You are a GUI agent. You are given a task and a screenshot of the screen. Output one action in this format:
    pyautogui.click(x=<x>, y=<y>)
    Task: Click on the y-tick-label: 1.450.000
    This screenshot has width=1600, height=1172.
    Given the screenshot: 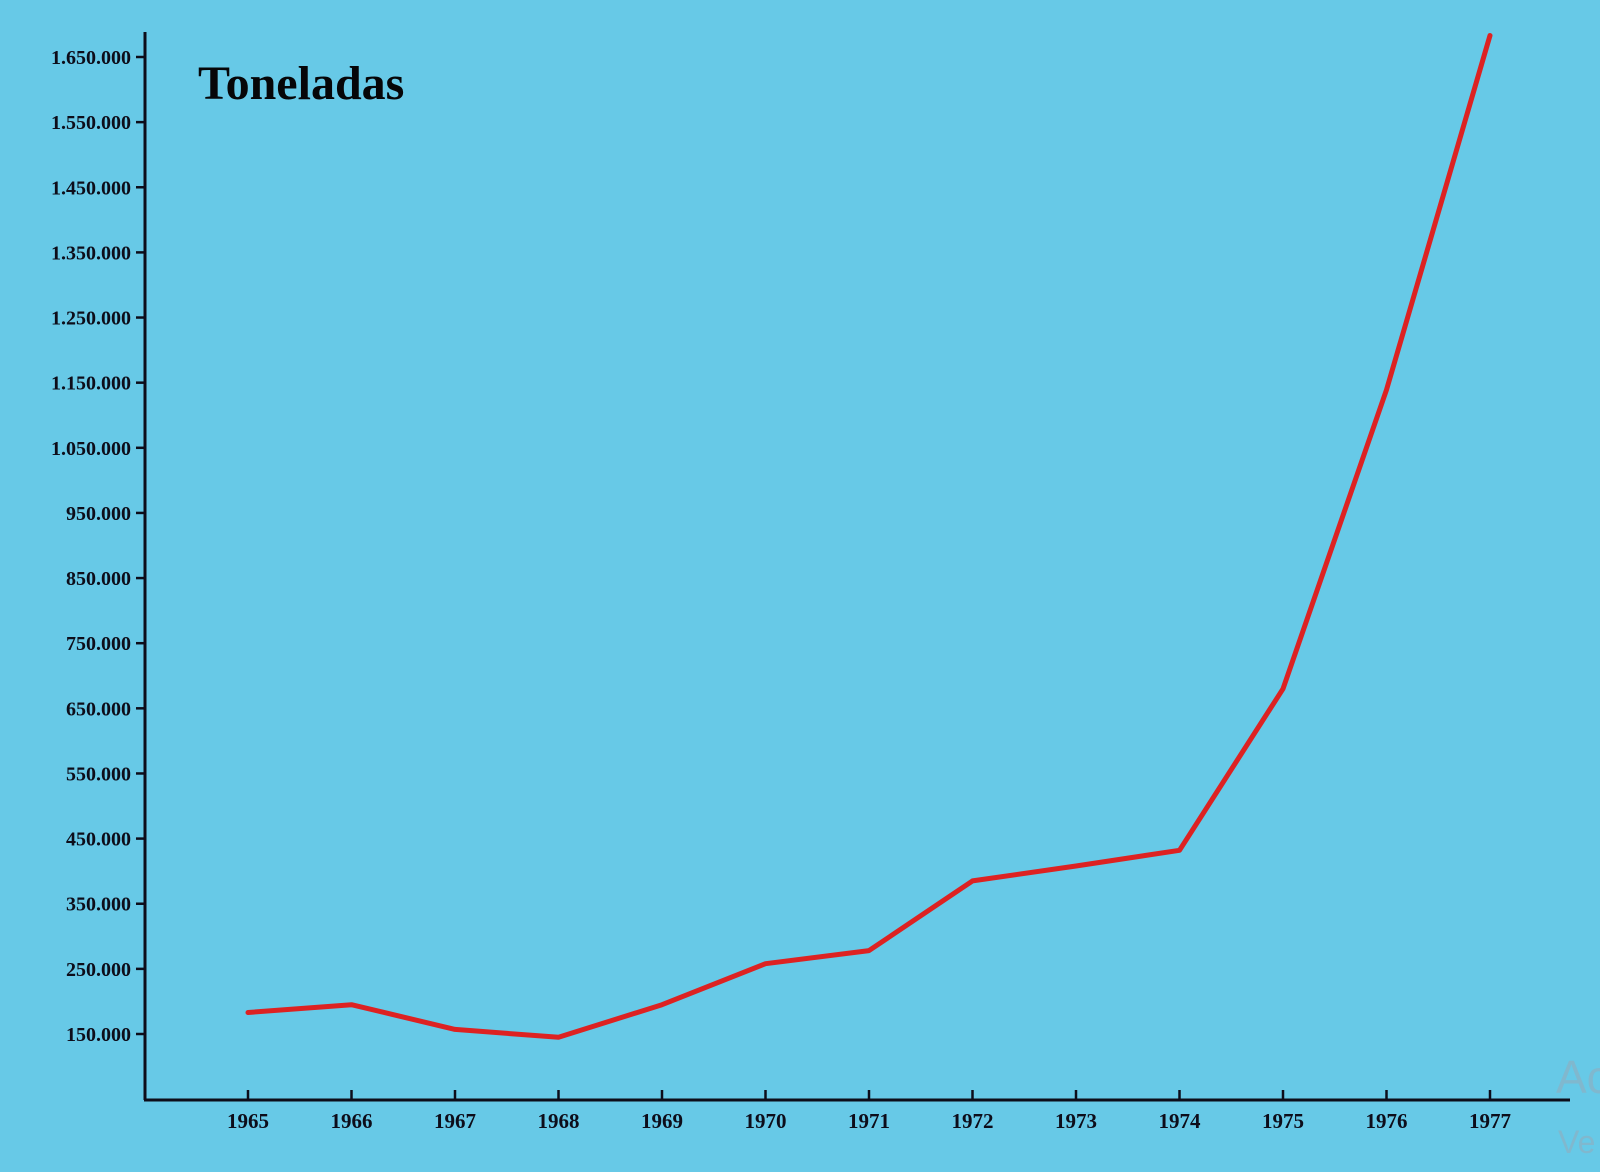 What is the action you would take?
    pyautogui.click(x=91, y=188)
    